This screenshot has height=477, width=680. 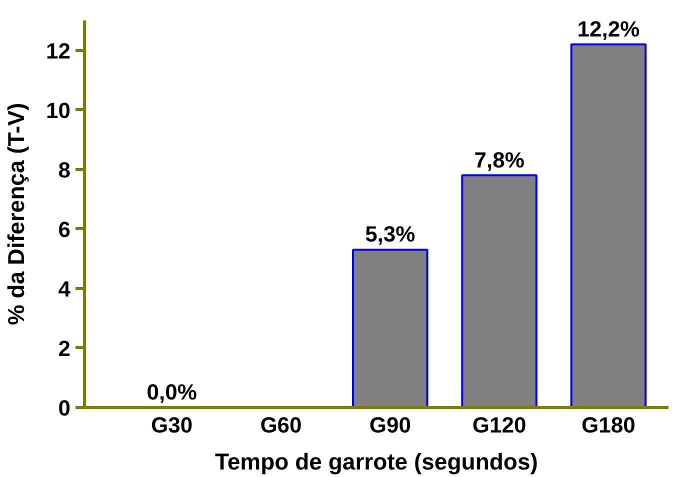 I want to click on data-label: 12,2%, so click(x=608, y=29).